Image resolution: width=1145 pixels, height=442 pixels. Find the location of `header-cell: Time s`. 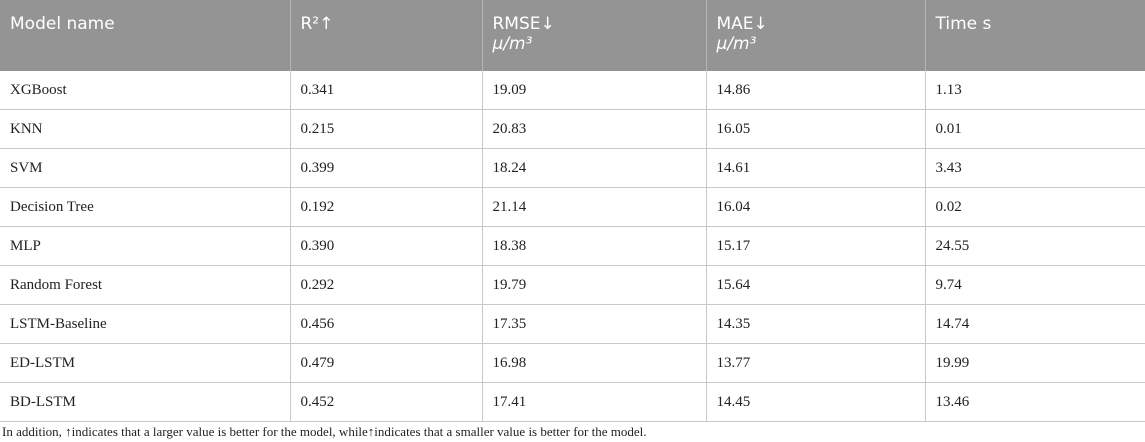

header-cell: Time s is located at coordinates (1035, 35).